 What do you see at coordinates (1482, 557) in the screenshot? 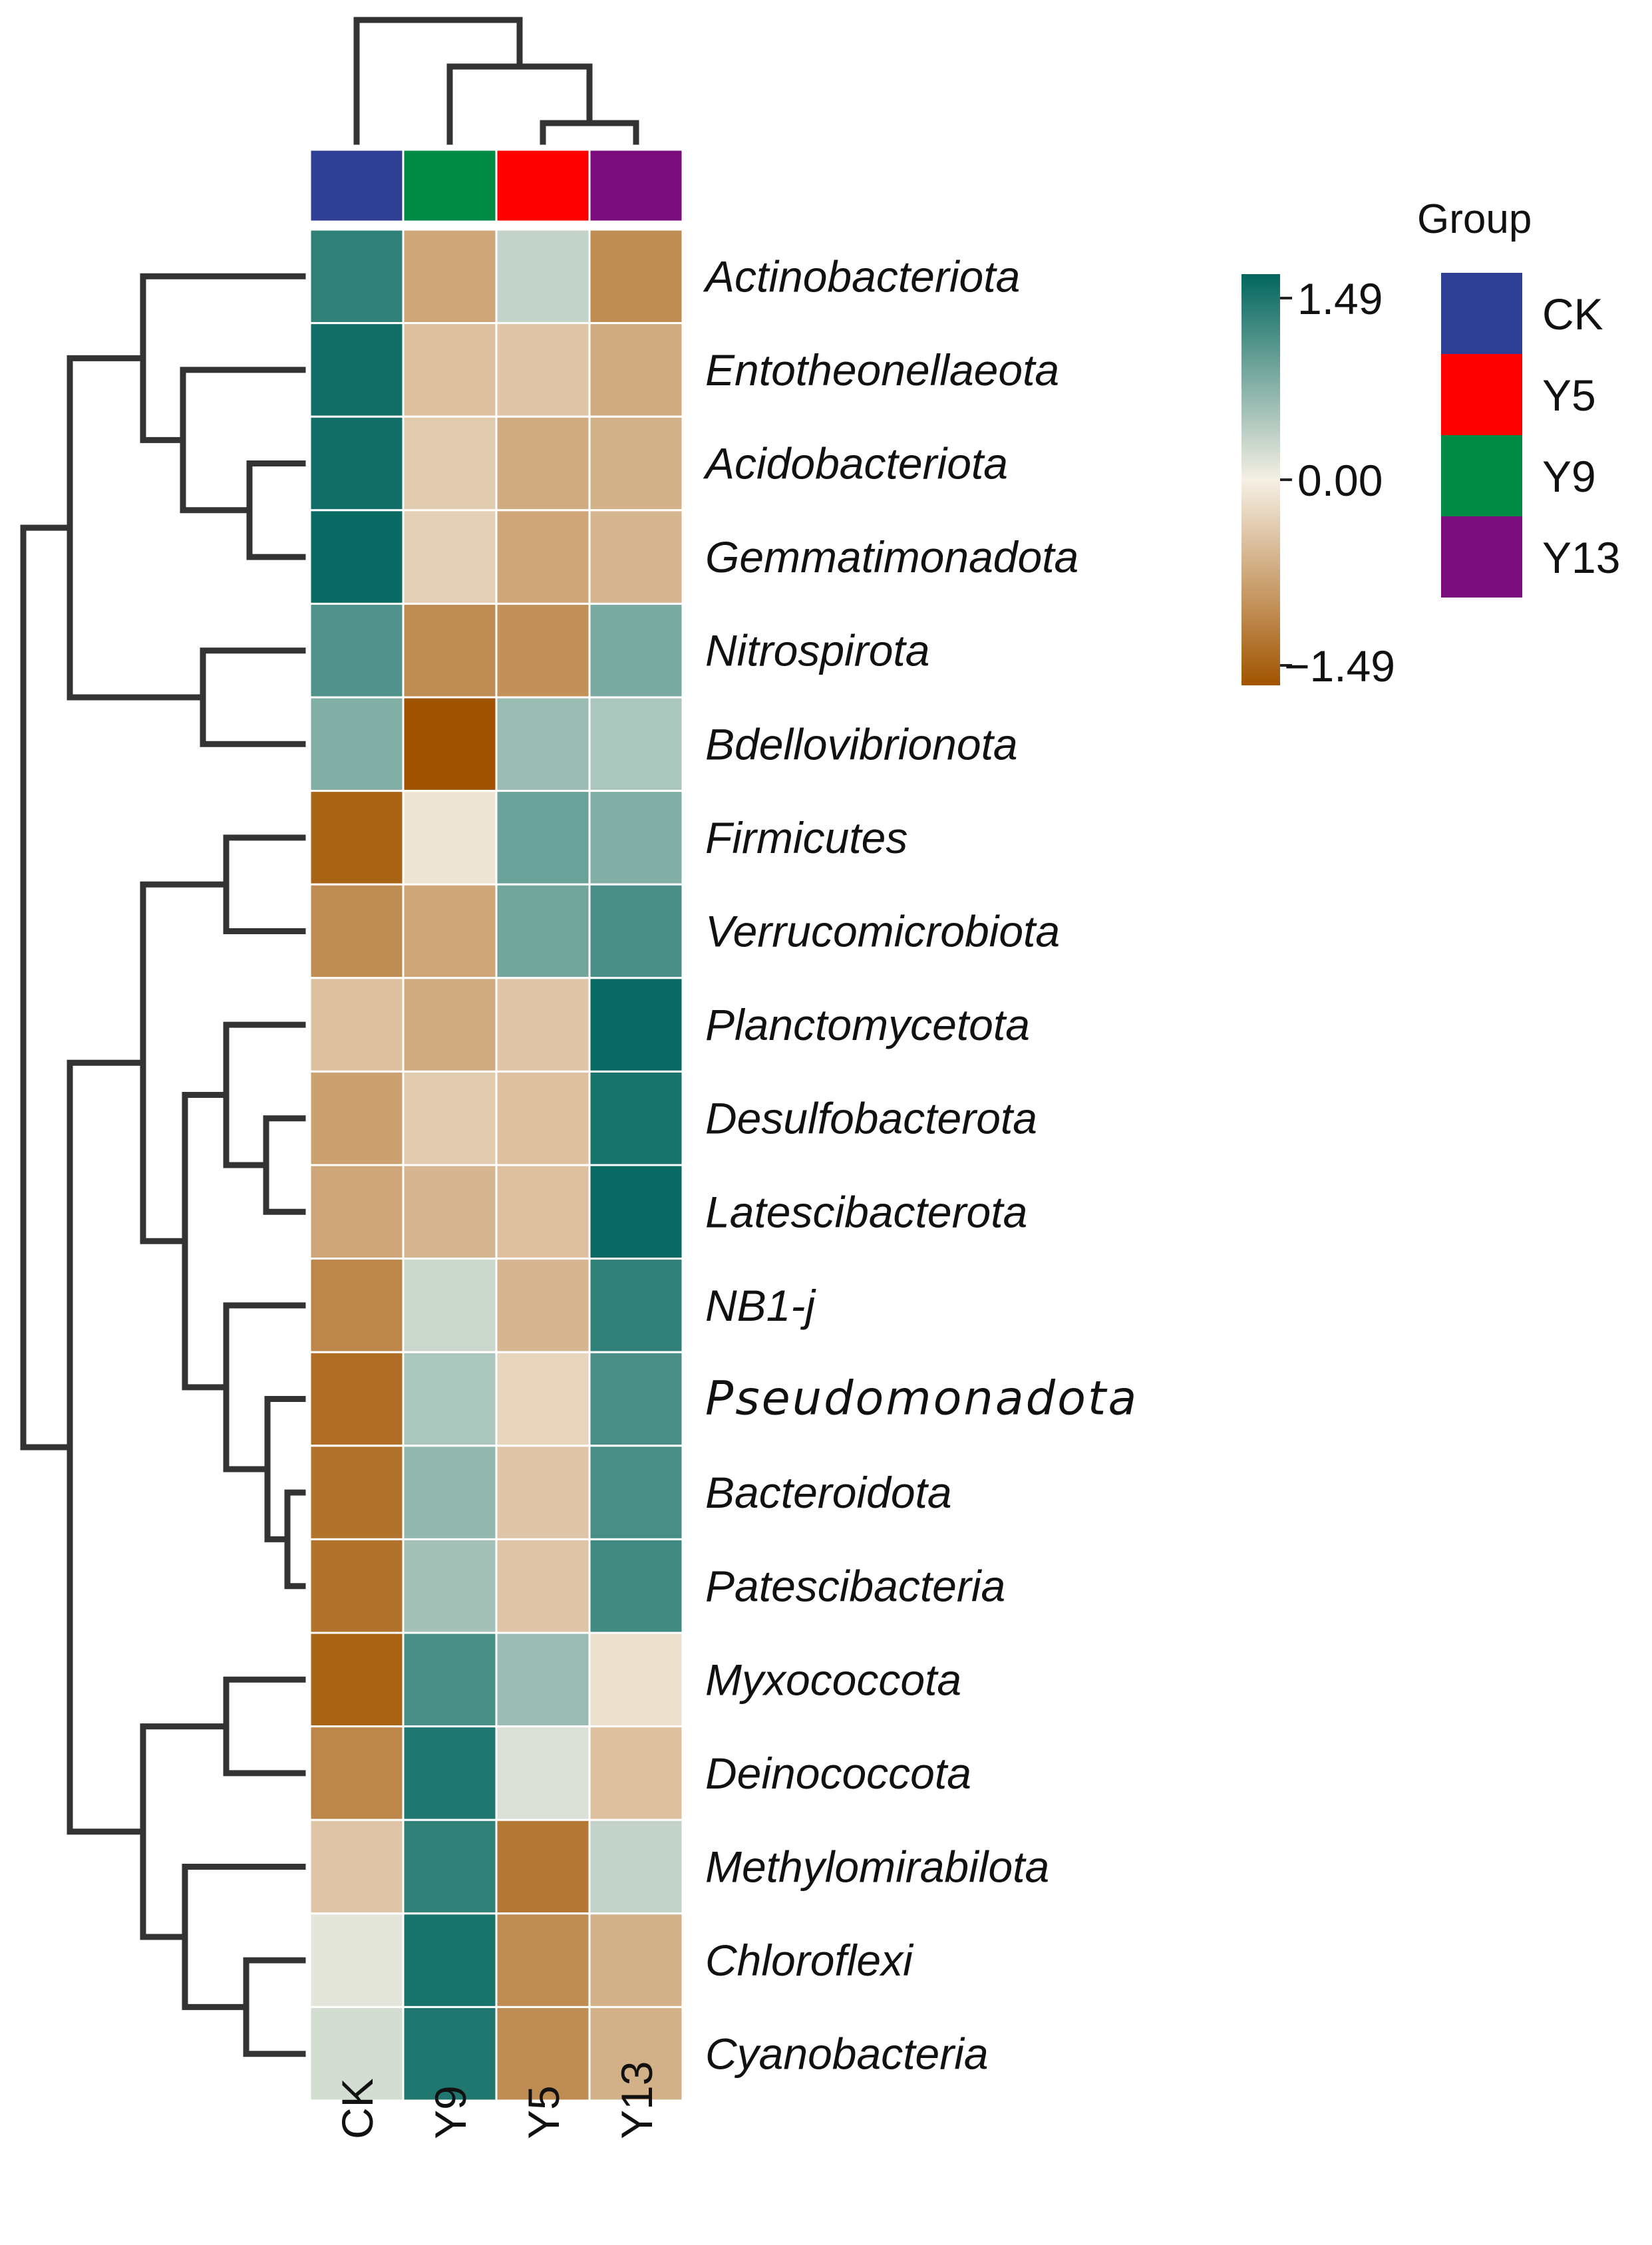
I see `legend-swatch-y13` at bounding box center [1482, 557].